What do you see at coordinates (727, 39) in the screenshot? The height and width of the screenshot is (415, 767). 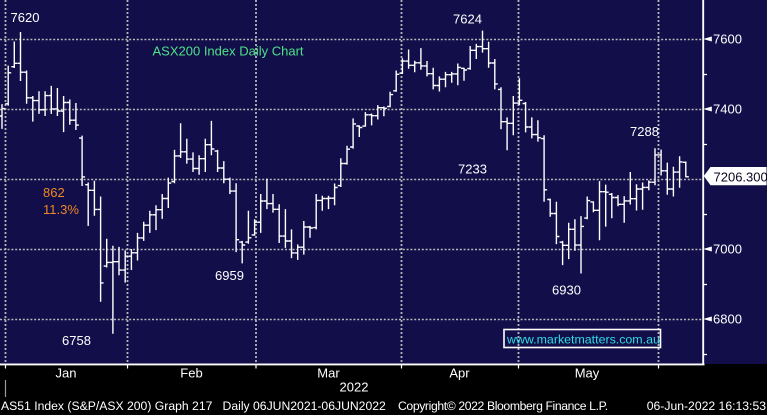 I see `svg-text: 7600` at bounding box center [727, 39].